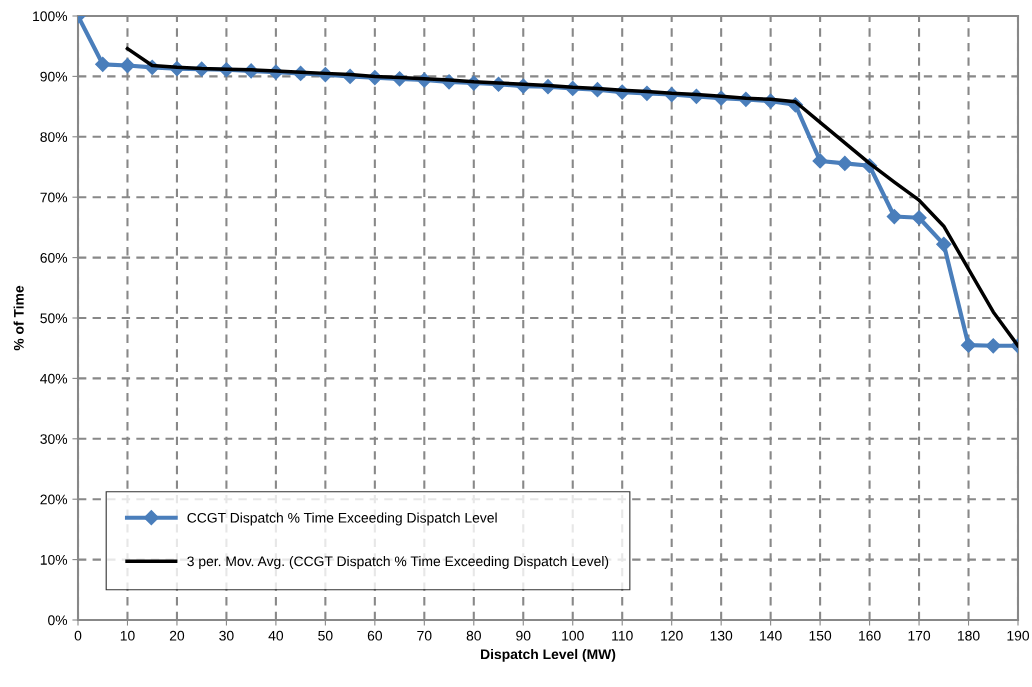 This screenshot has height=687, width=1032. What do you see at coordinates (473, 635) in the screenshot?
I see `x-tick-label: 80` at bounding box center [473, 635].